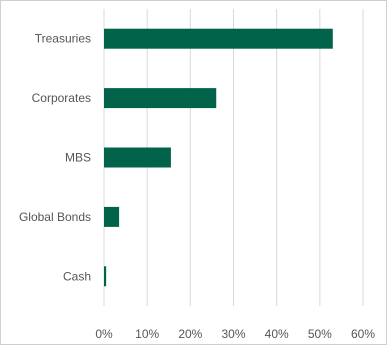 The image size is (389, 351). I want to click on x-tick-label: 50%, so click(320, 334).